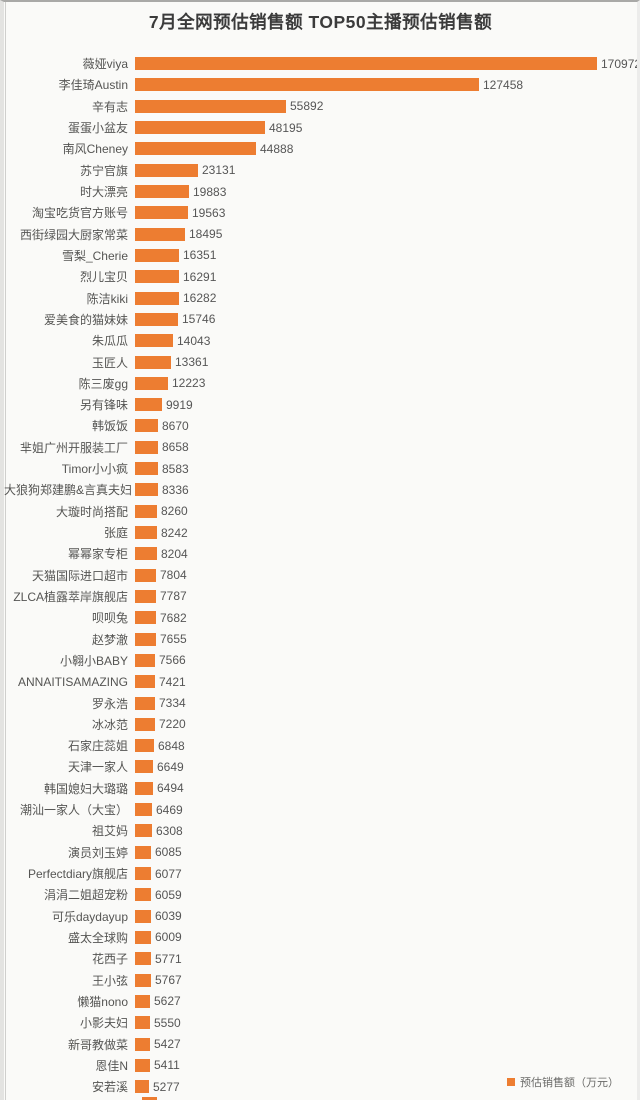  What do you see at coordinates (103, 192) in the screenshot?
I see `category-label: 时大漂亮` at bounding box center [103, 192].